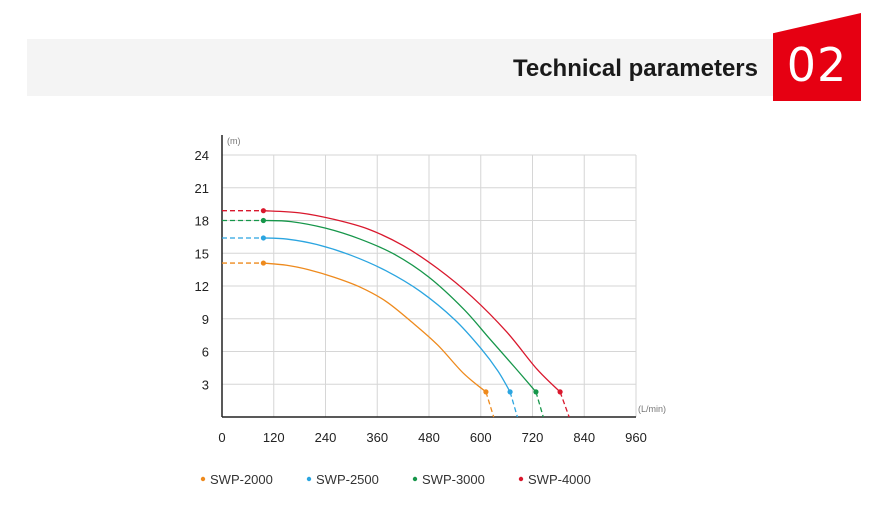  I want to click on y-tick-label: 15, so click(202, 253).